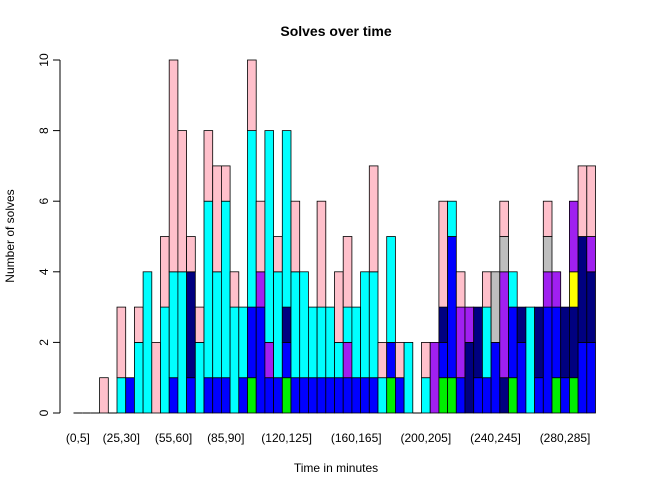 The image size is (647, 490). Describe the element at coordinates (78, 438) in the screenshot. I see `x-tick-label: (0,5]` at that location.